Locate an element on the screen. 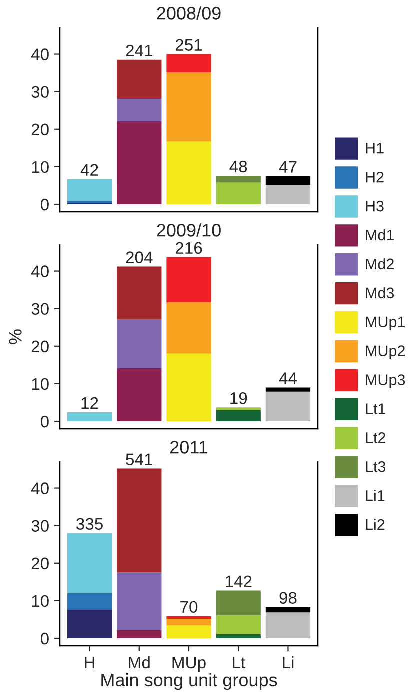 The width and height of the screenshot is (416, 695). annotation: 241 is located at coordinates (139, 50).